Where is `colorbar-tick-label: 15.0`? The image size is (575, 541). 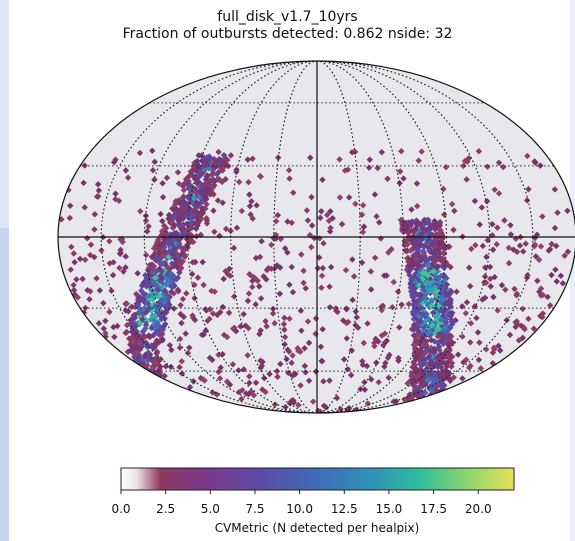 colorbar-tick-label: 15.0 is located at coordinates (389, 509).